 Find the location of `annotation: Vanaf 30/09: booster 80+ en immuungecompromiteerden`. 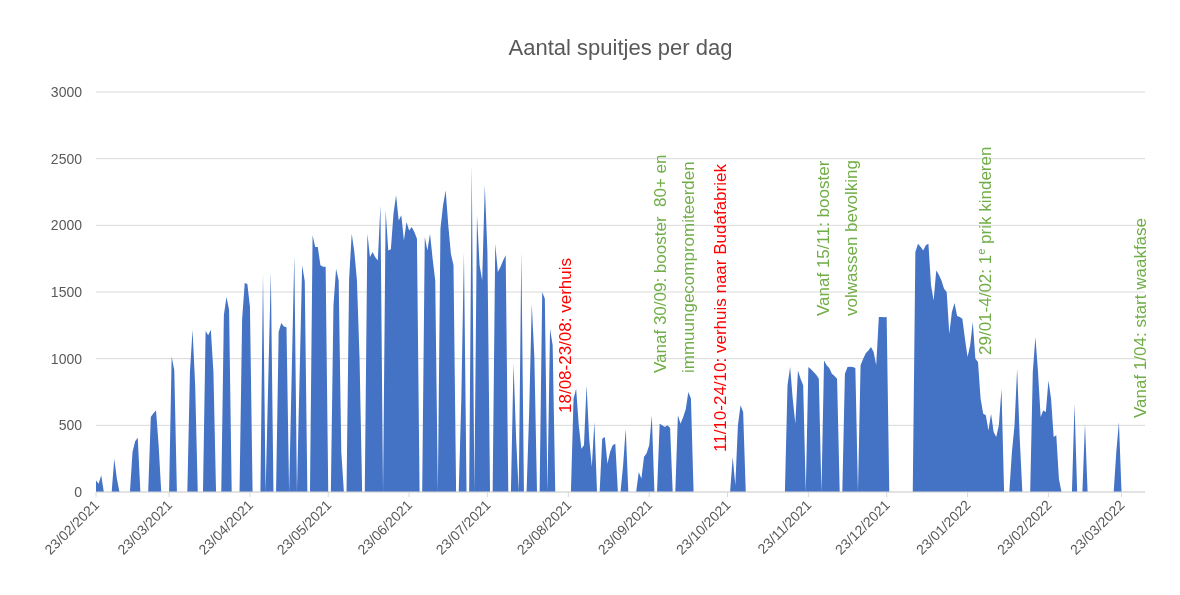

annotation: Vanaf 30/09: booster 80+ en immuungecompromiteerden is located at coordinates (674, 263).